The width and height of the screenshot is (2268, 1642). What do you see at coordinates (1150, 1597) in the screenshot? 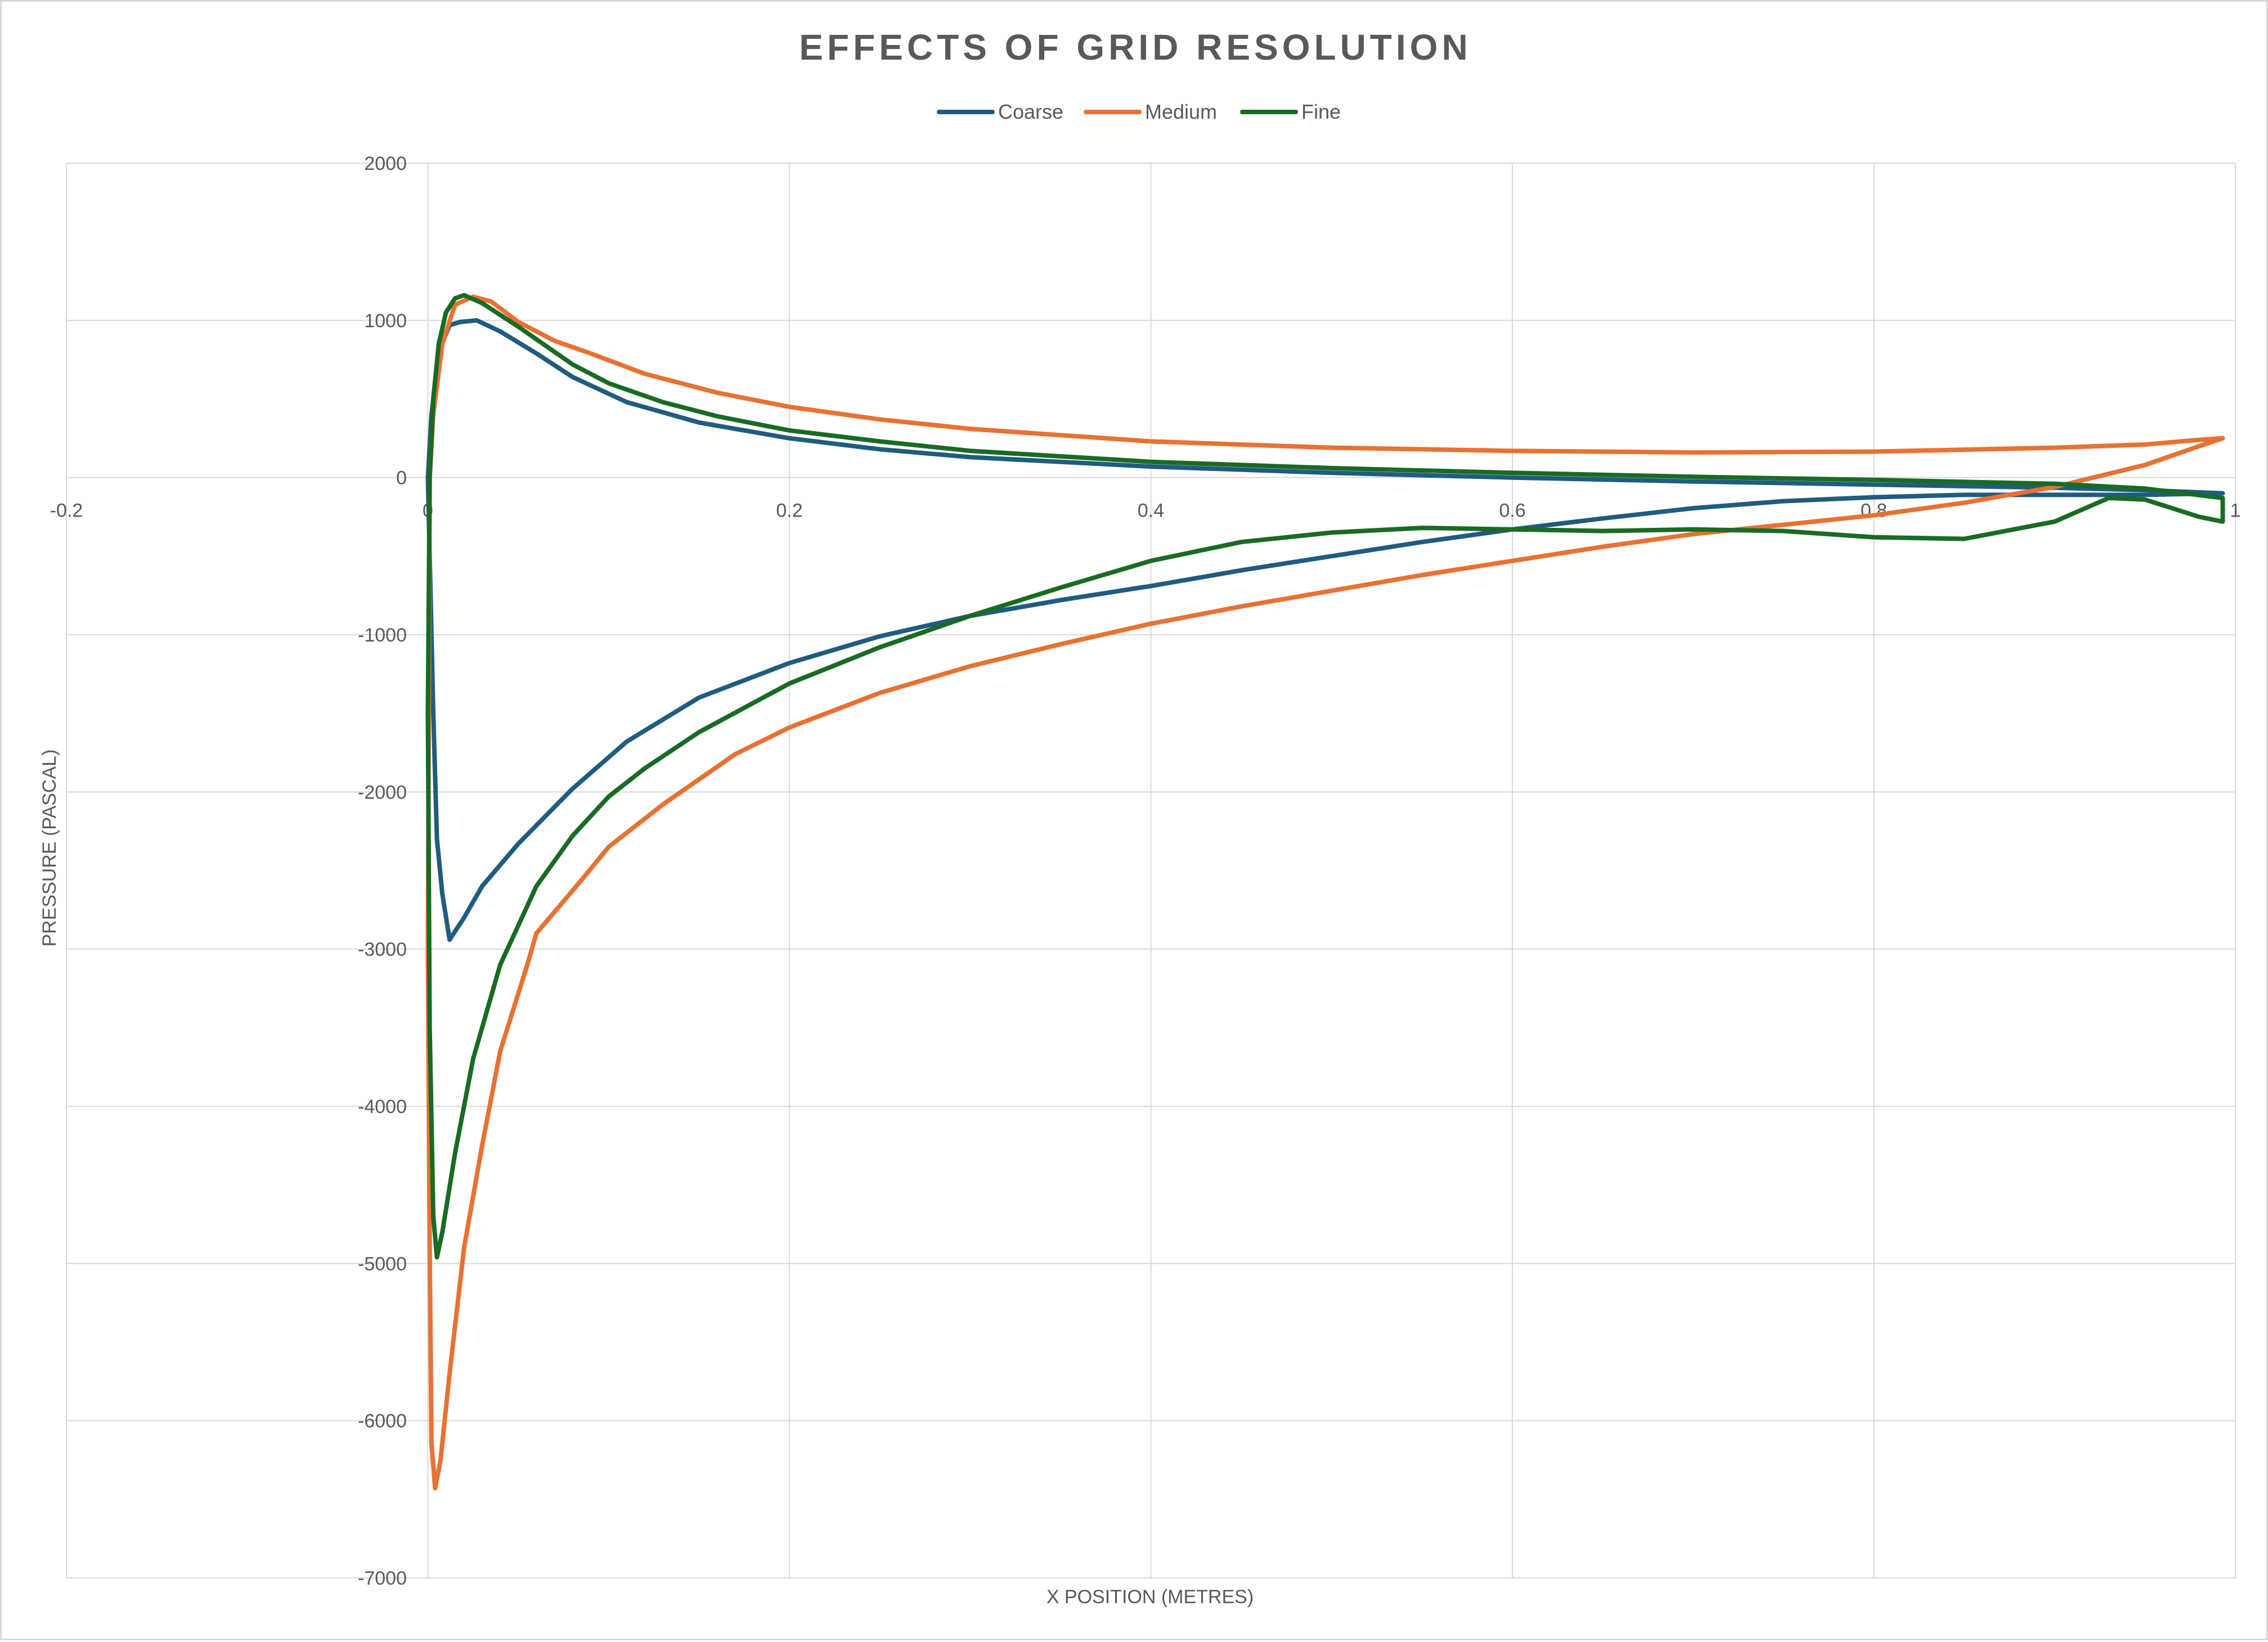
I see `x-axis-title: X POSITION (METRES)` at bounding box center [1150, 1597].